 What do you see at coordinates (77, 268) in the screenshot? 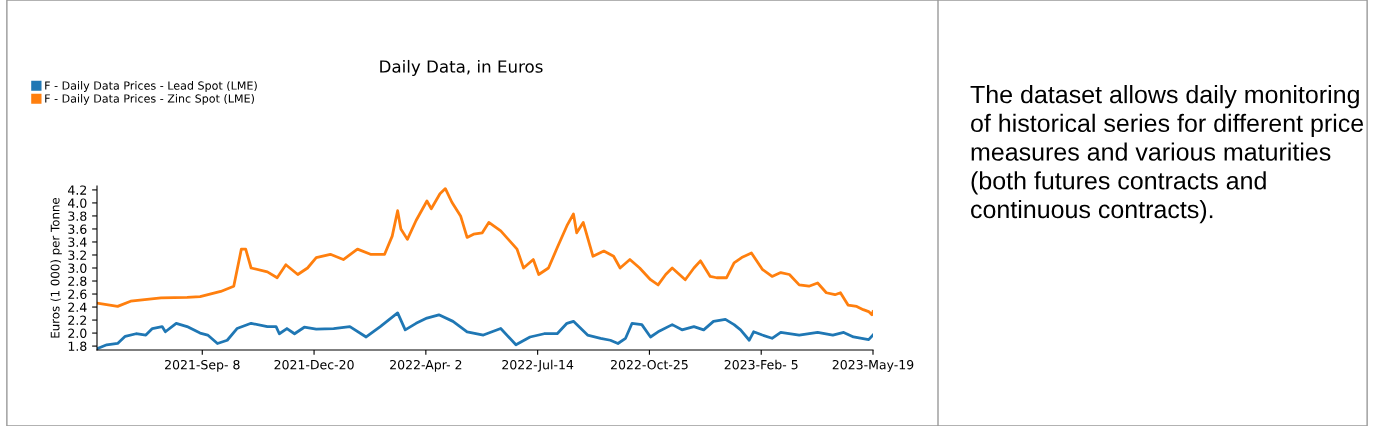
I see `y-tick-label: 3.0` at bounding box center [77, 268].